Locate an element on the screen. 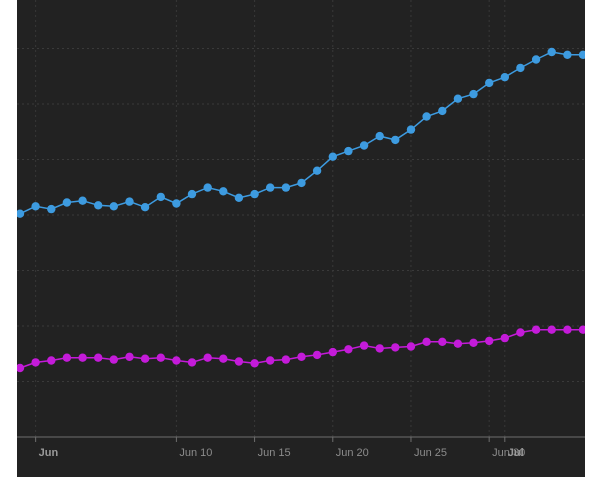  x-tick-label: Jul is located at coordinates (516, 453).